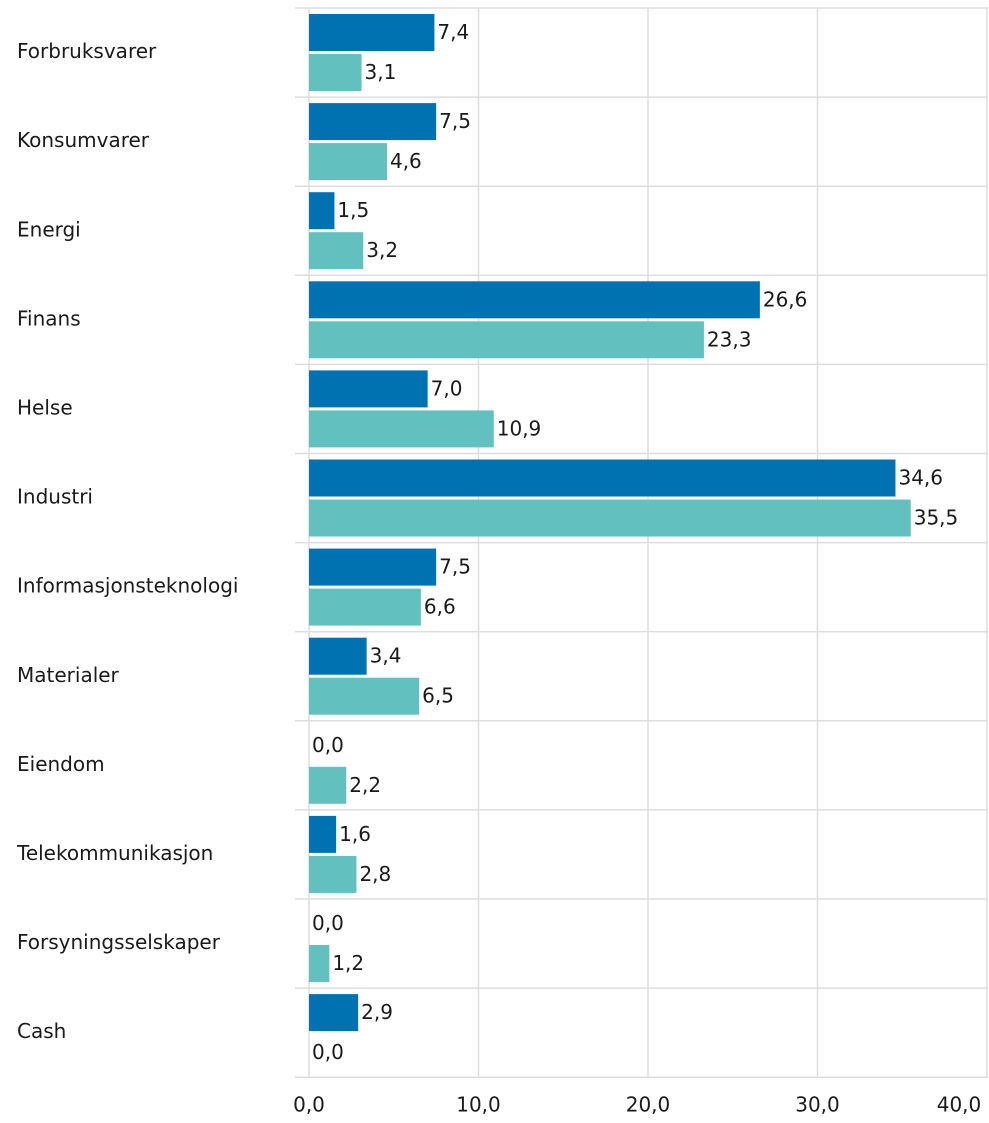 This screenshot has height=1123, width=989. I want to click on category-label: Industri, so click(55, 497).